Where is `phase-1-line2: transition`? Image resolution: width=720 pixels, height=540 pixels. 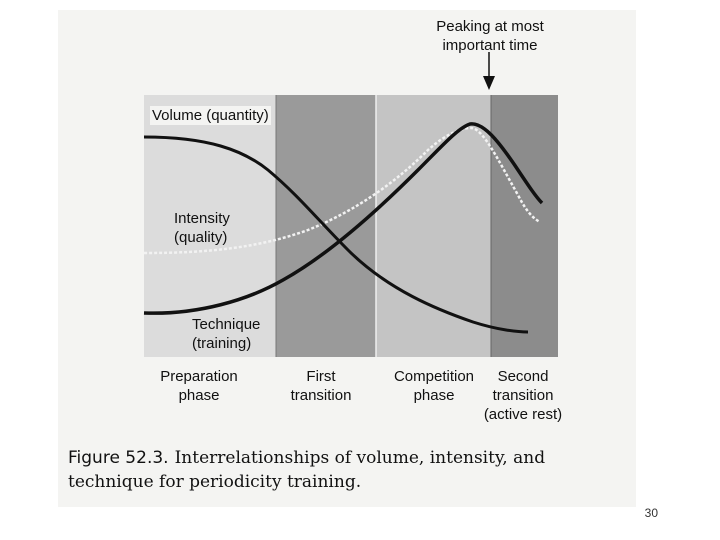 phase-1-line2: transition is located at coordinates (321, 395).